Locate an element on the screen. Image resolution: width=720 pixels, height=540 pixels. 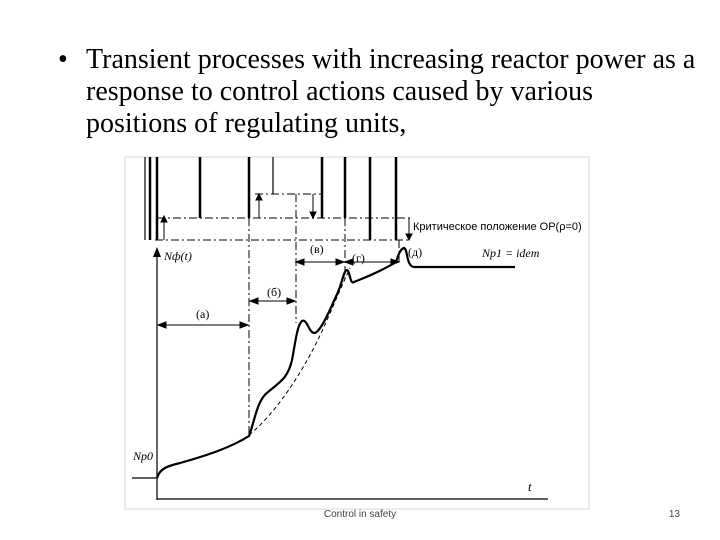
interval-markers is located at coordinates (324, 314).